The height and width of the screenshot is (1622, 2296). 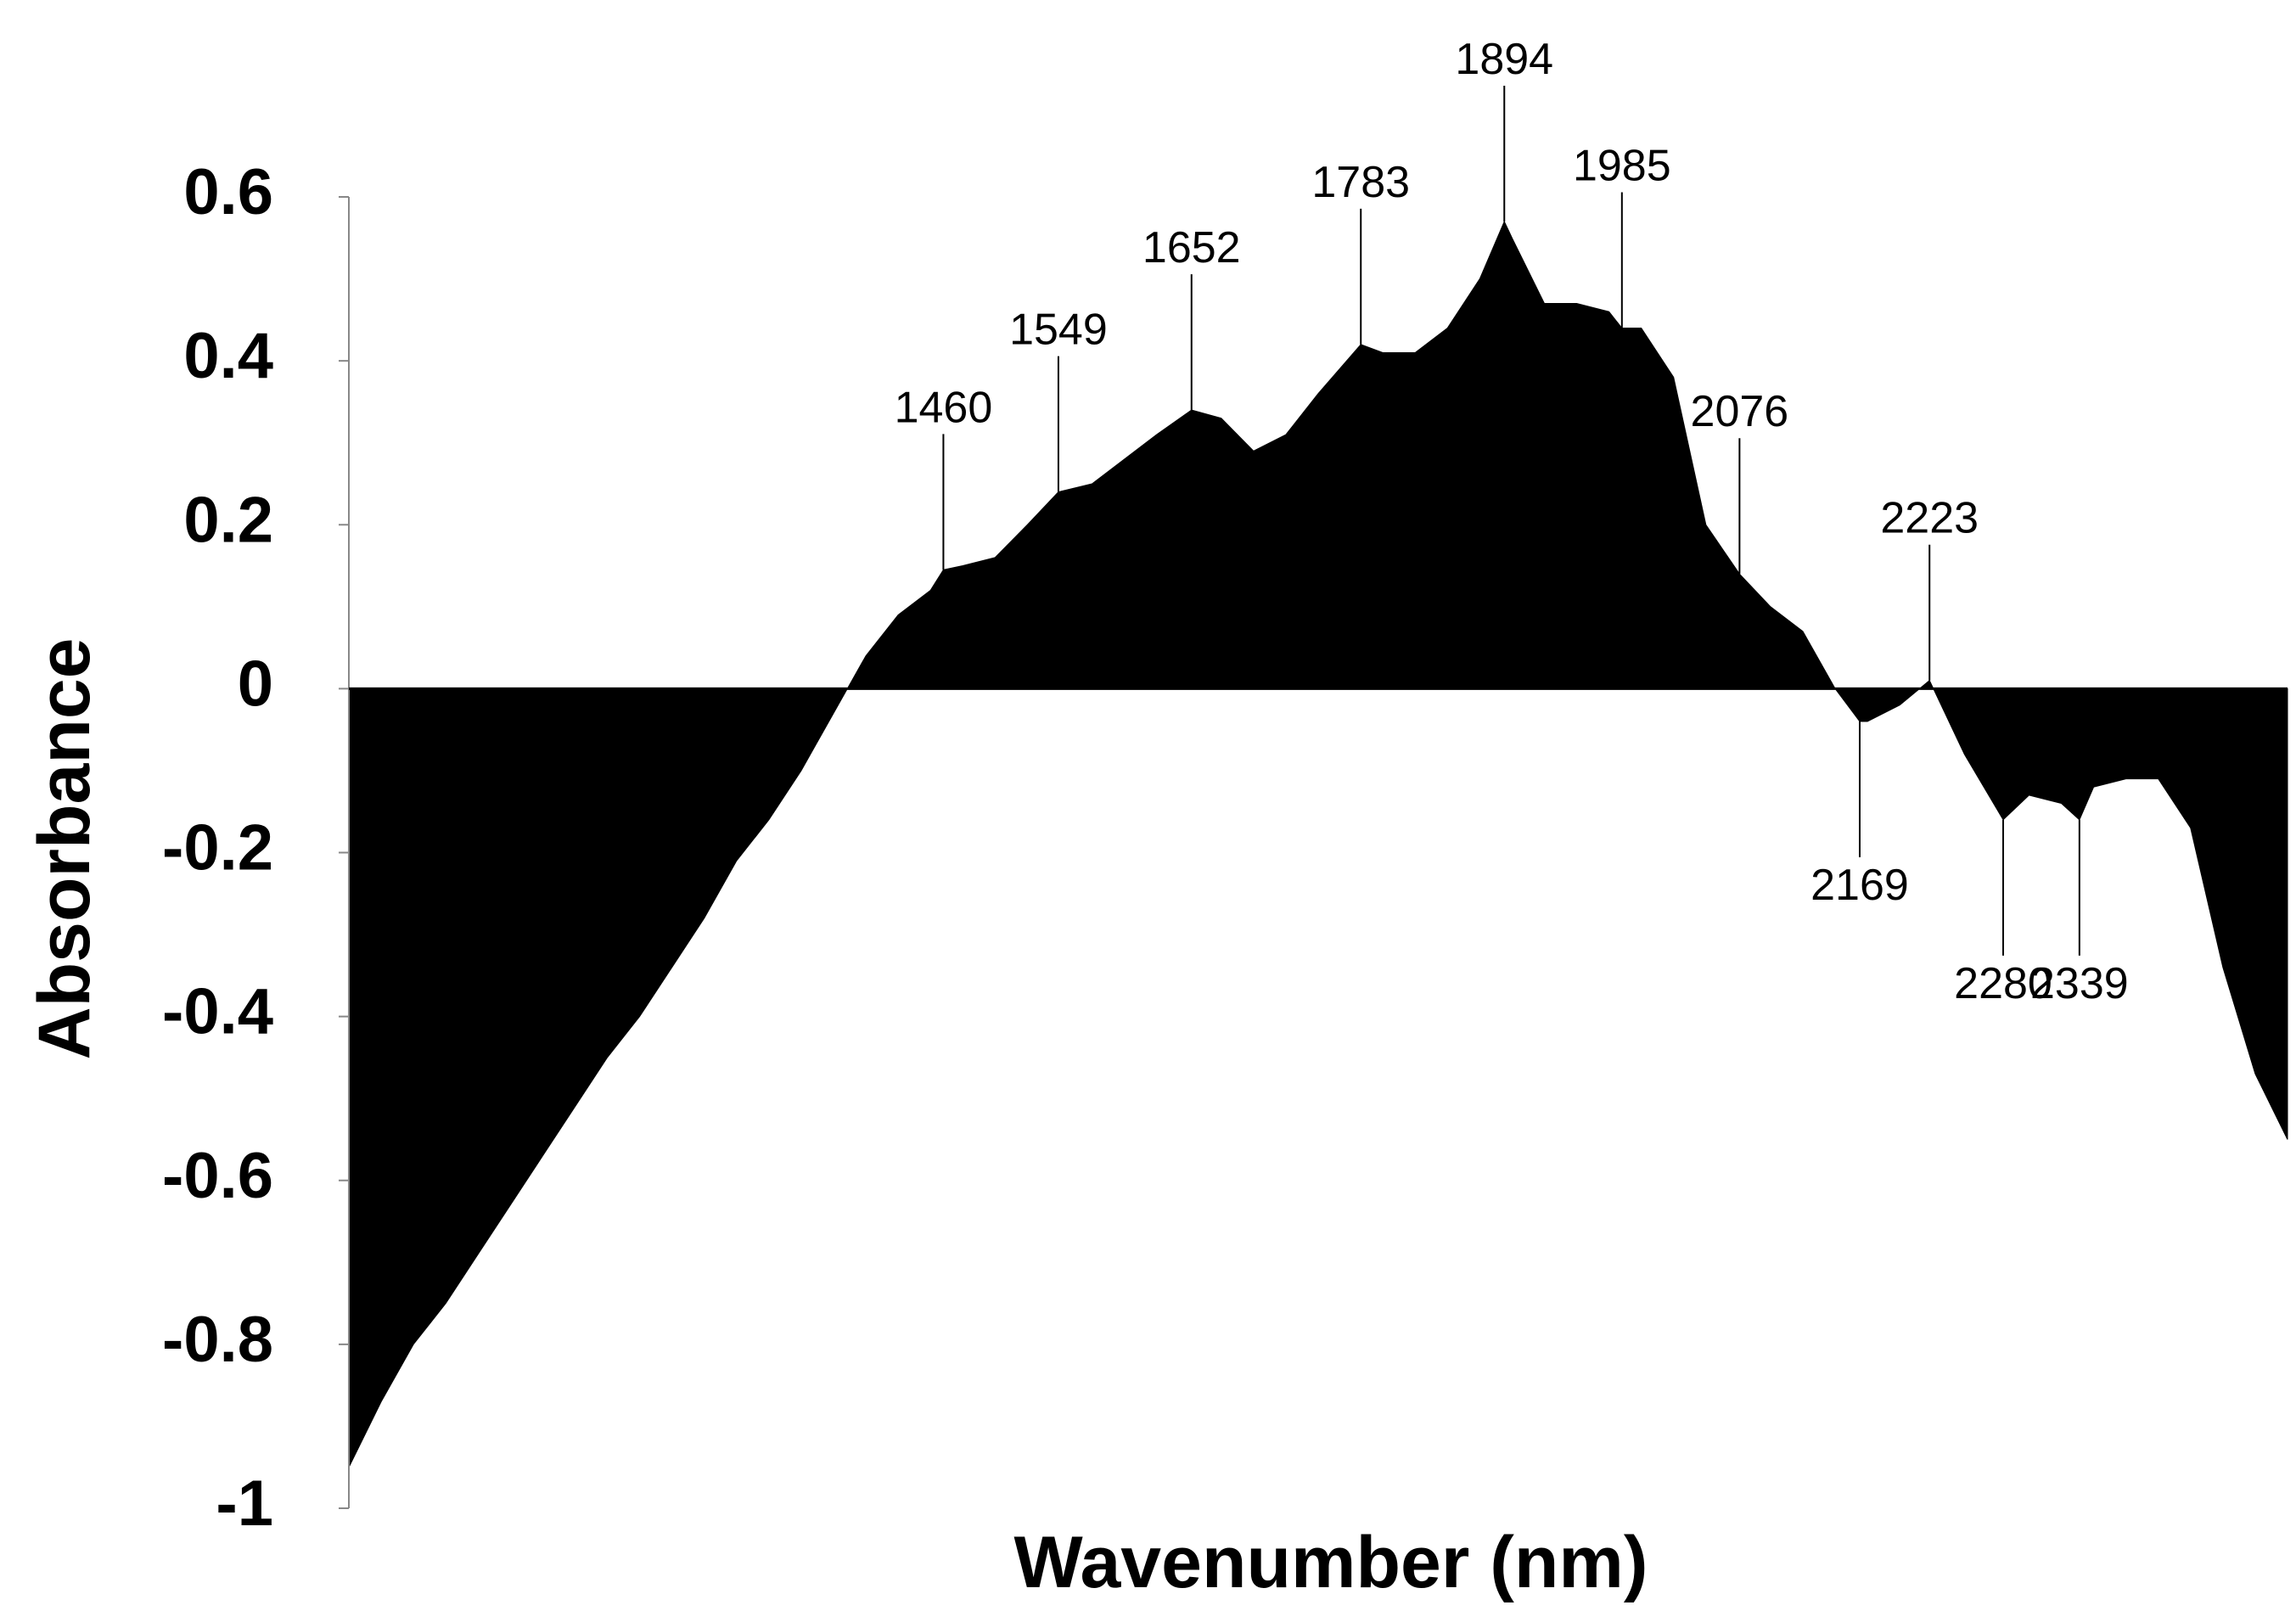 I want to click on annotation-label: 2169, so click(x=1859, y=886).